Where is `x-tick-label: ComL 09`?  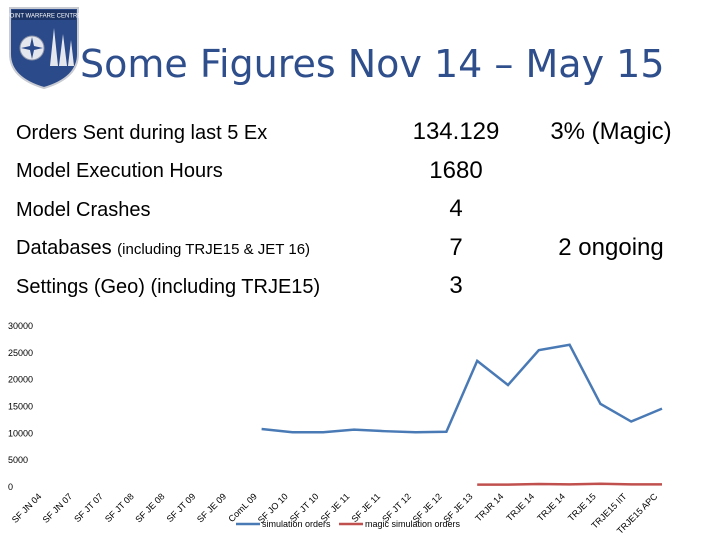 x-tick-label: ComL 09 is located at coordinates (242, 507).